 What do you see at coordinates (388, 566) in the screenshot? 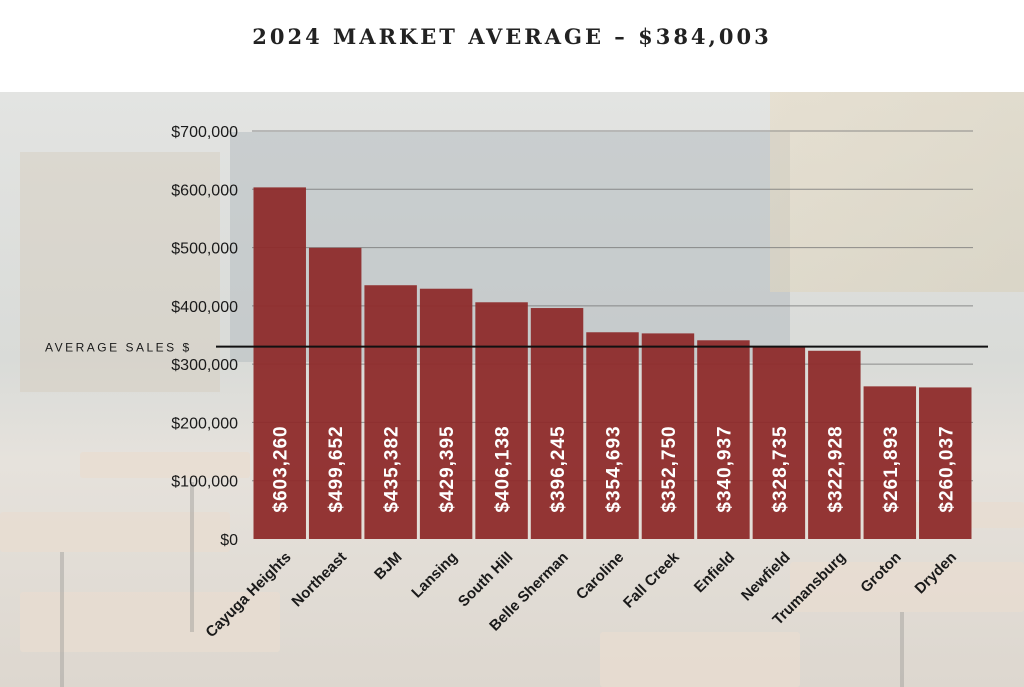
I see `x-category-label: BJM` at bounding box center [388, 566].